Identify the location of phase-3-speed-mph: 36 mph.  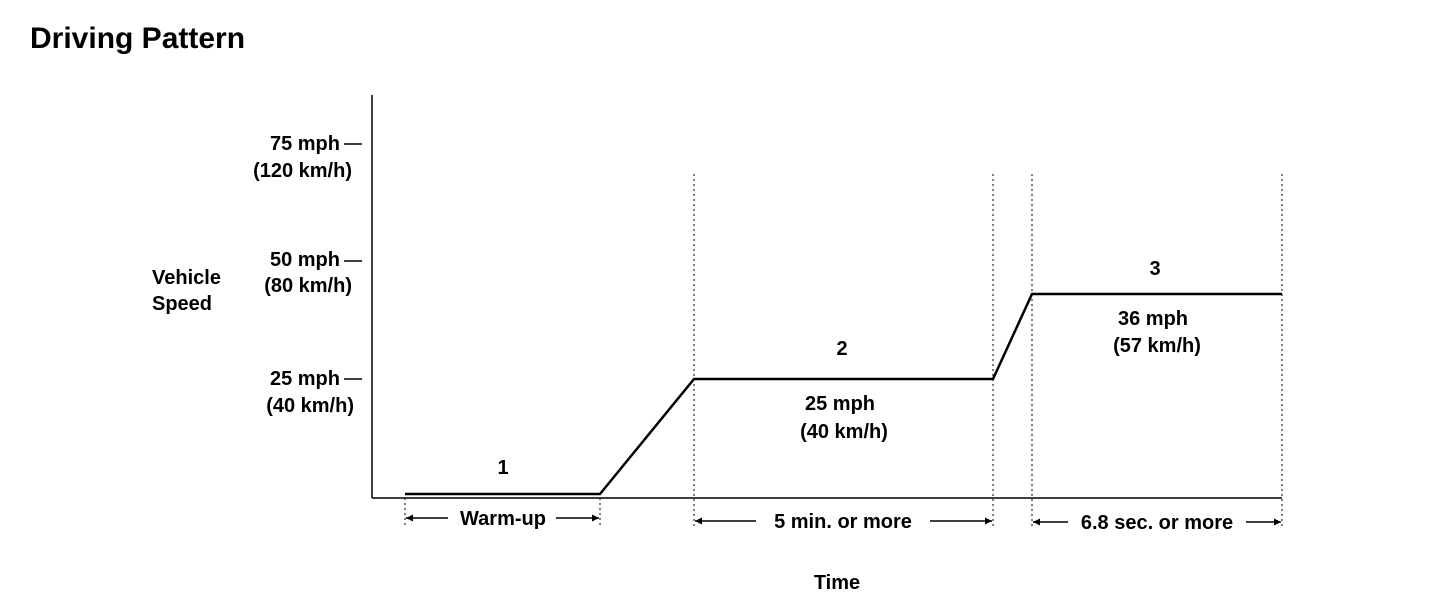
(1153, 319).